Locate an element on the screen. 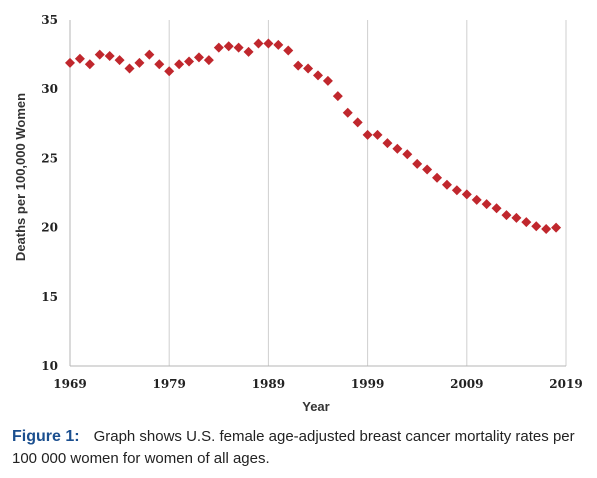 This screenshot has height=478, width=597. x-tick-label: 1979 is located at coordinates (168, 384).